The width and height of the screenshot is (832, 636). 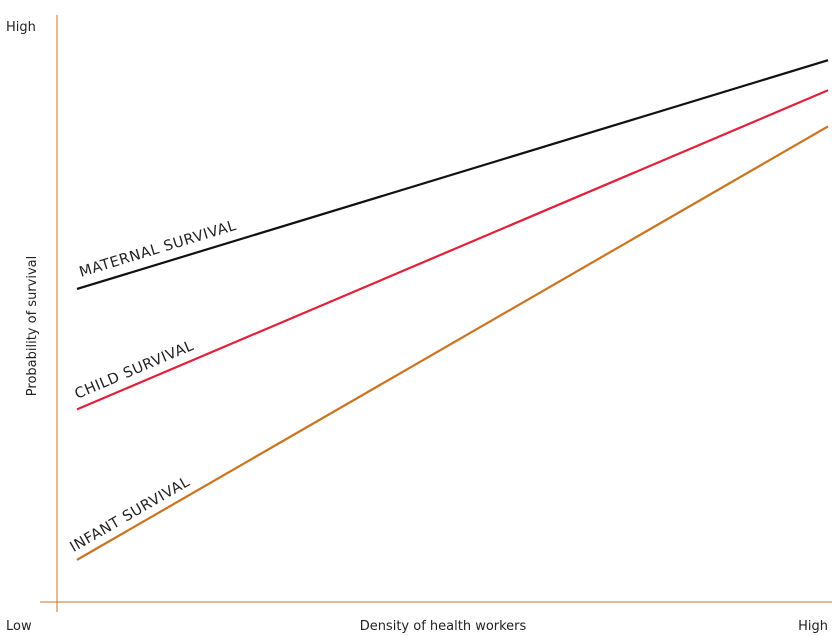 I want to click on series-label-2: CHILD SURVIVAL, so click(x=135, y=370).